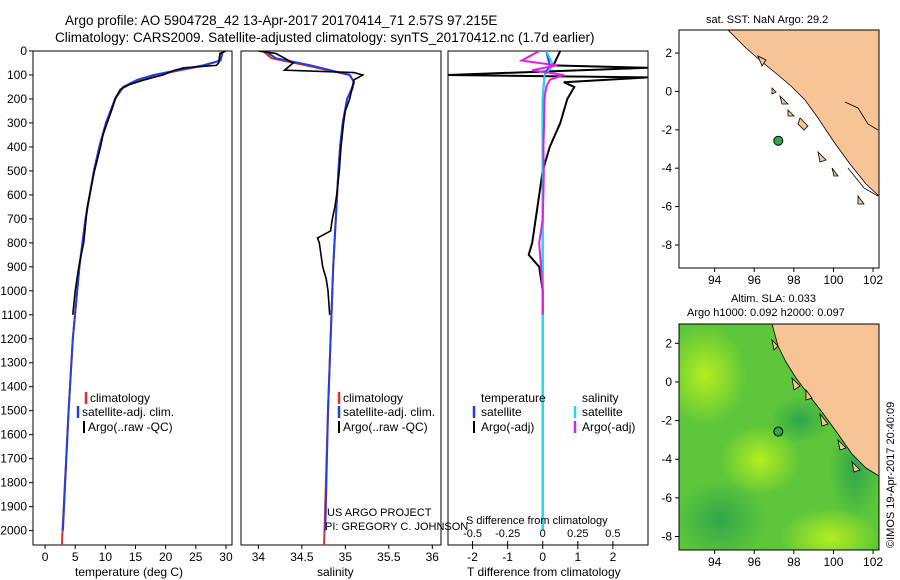  What do you see at coordinates (861, 149) in the screenshot?
I see `coastline-detail` at bounding box center [861, 149].